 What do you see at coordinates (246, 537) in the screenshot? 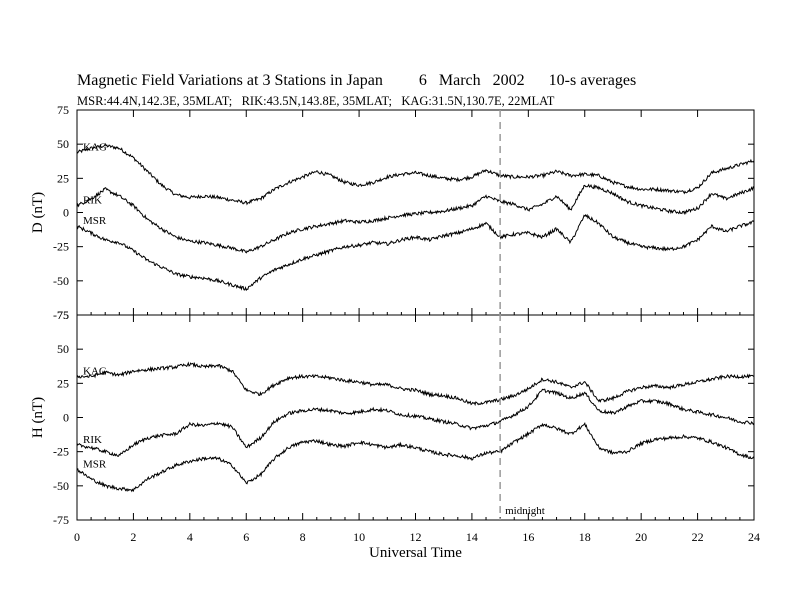
I see `x-tick-label: 6` at bounding box center [246, 537].